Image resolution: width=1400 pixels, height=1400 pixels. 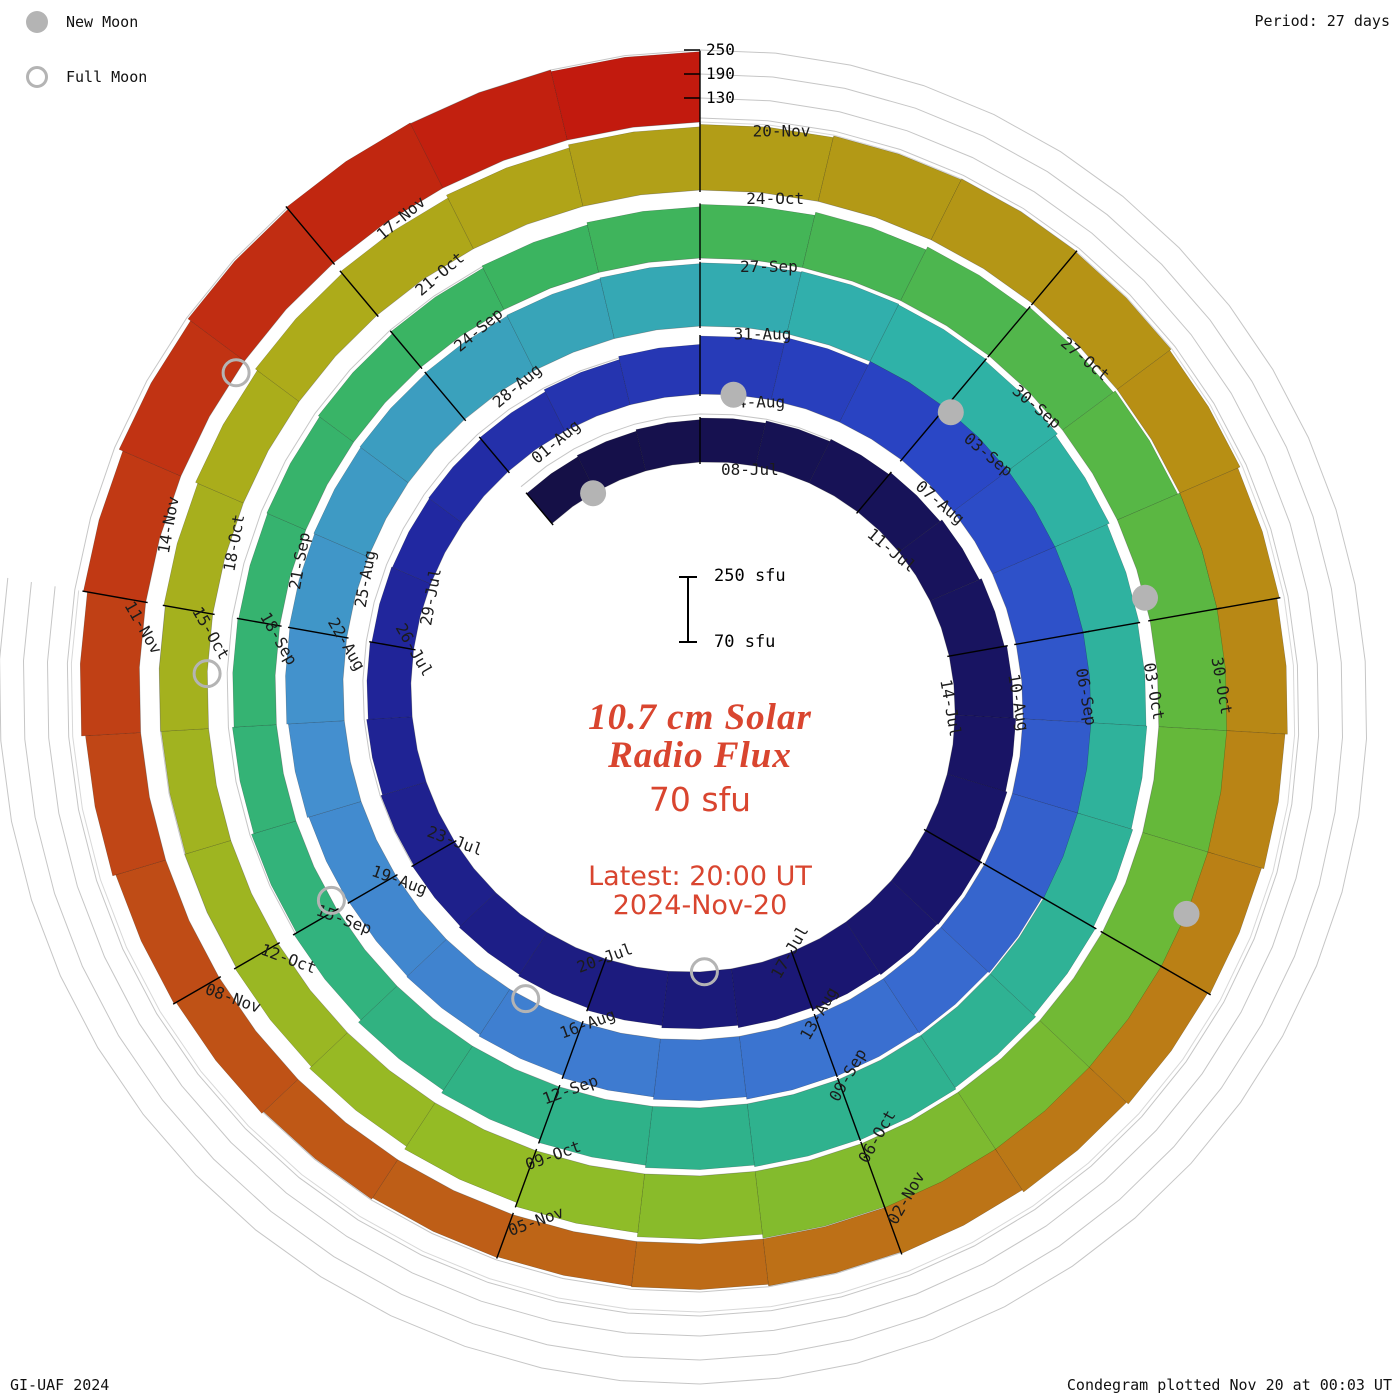 I want to click on latest-reading: Latest: 20:00 UT 2024-Nov-20, so click(x=700, y=891).